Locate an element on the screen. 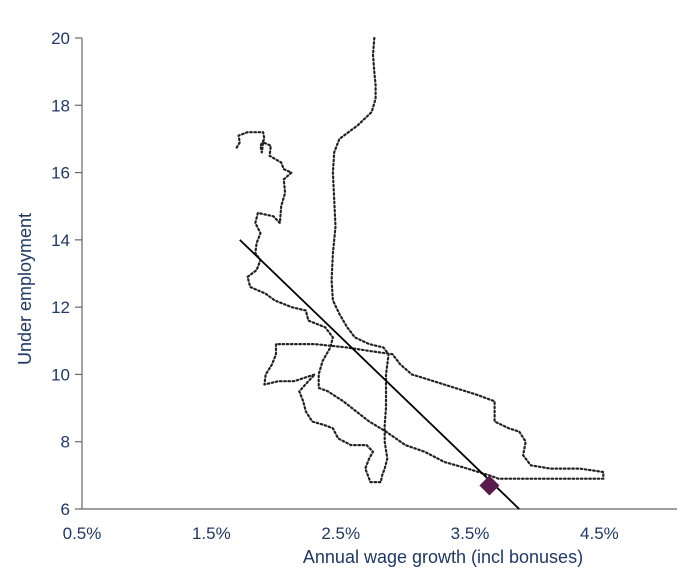 This screenshot has height=584, width=685. y-tick-label: 14 is located at coordinates (60, 240).